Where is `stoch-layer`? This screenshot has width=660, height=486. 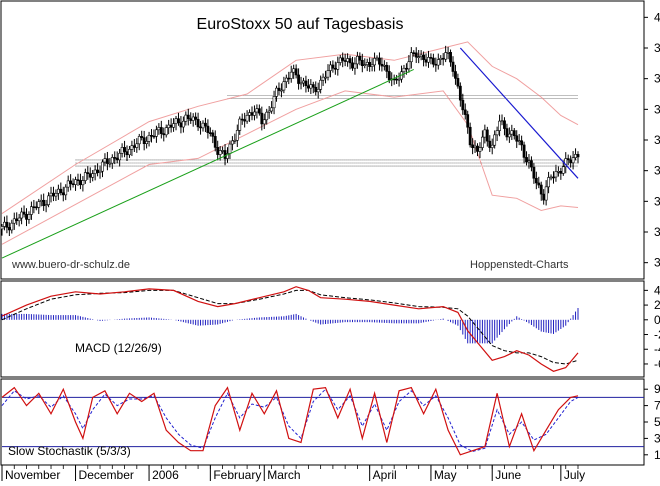
stoch-layer is located at coordinates (322, 421).